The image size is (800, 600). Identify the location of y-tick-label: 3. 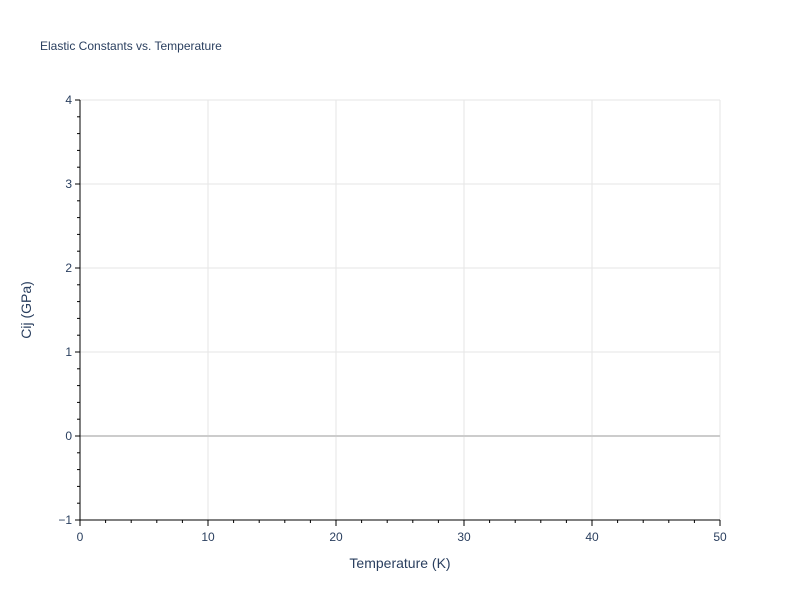
(68, 184).